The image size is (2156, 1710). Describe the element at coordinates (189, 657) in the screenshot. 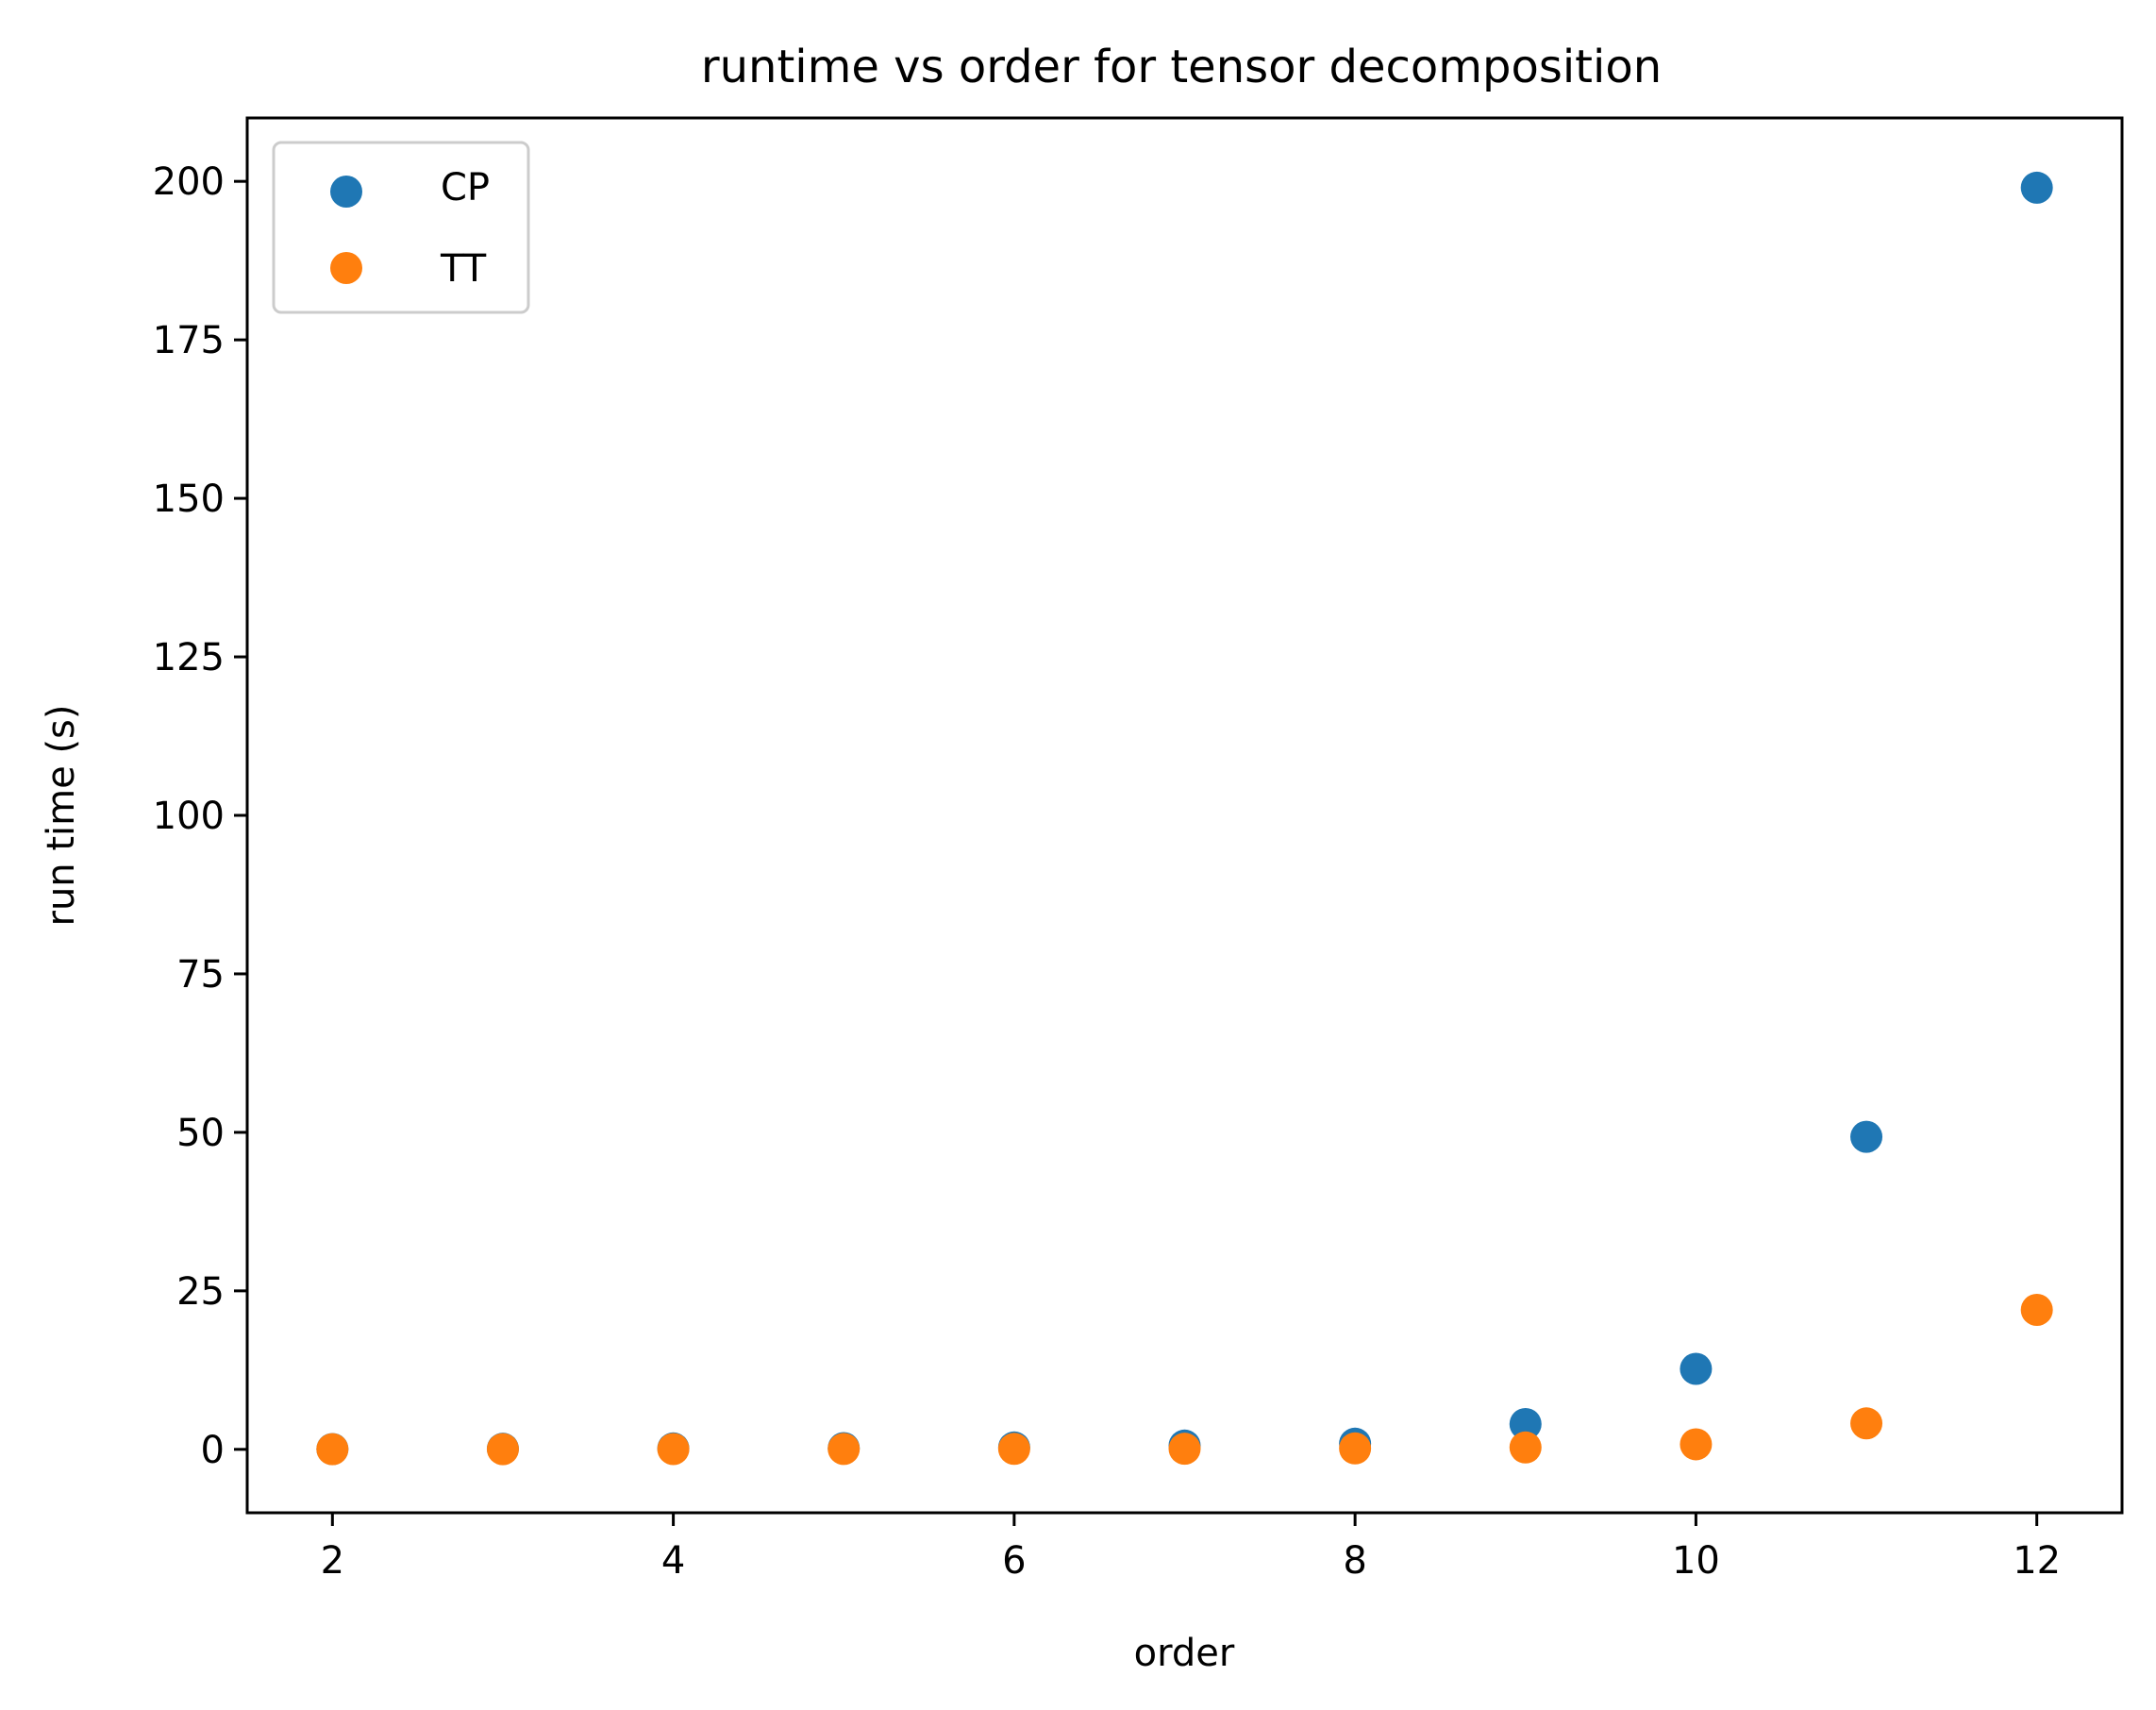

I see `y-tick-label: 125` at that location.